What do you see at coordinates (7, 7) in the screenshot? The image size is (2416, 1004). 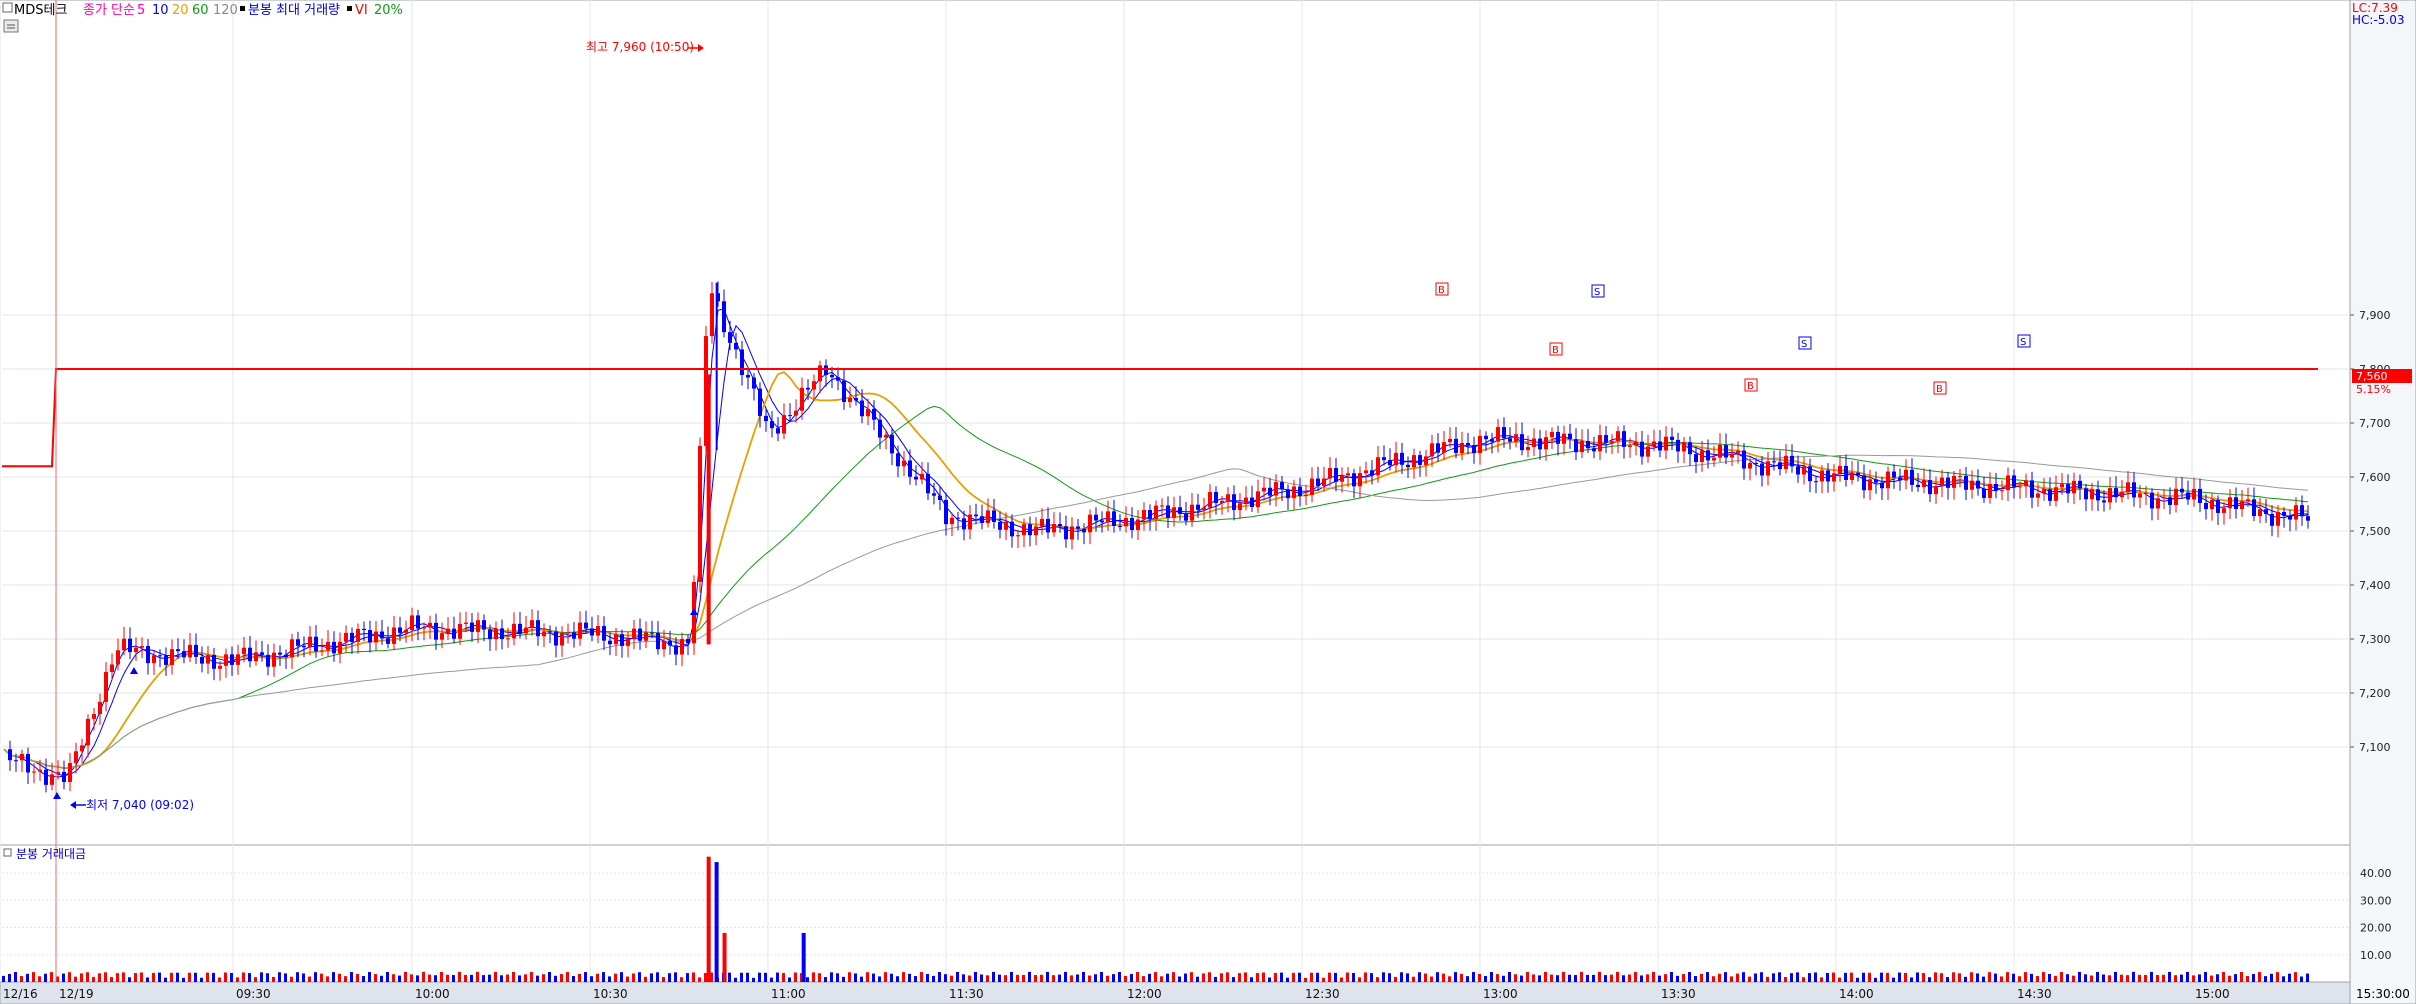 I see `legend-icon` at bounding box center [7, 7].